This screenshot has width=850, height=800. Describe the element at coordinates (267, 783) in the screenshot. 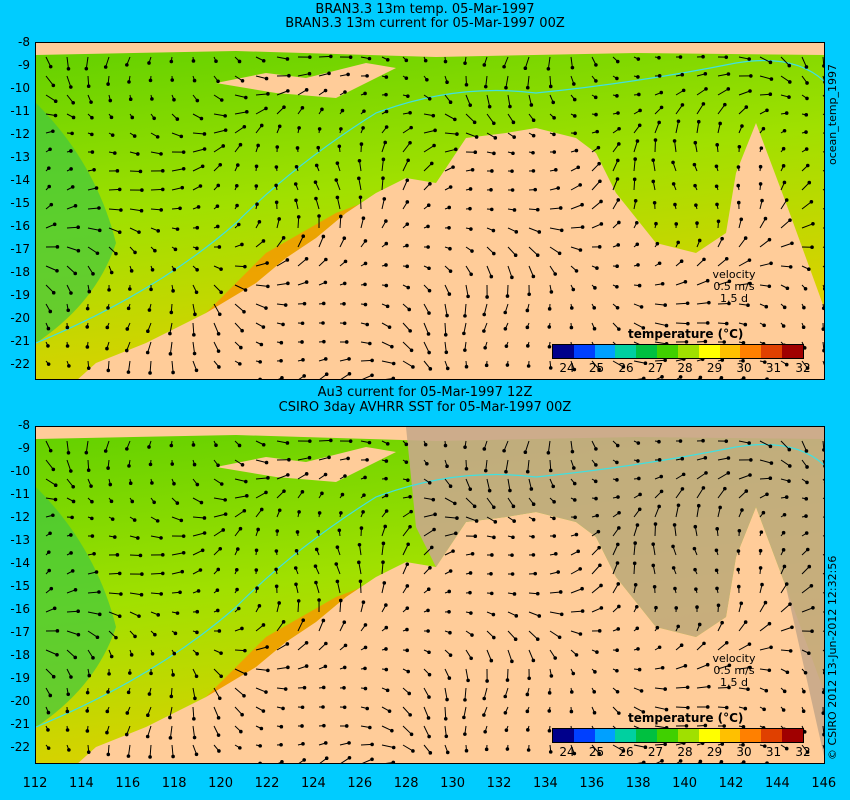

I see `lon-label: 122` at that location.